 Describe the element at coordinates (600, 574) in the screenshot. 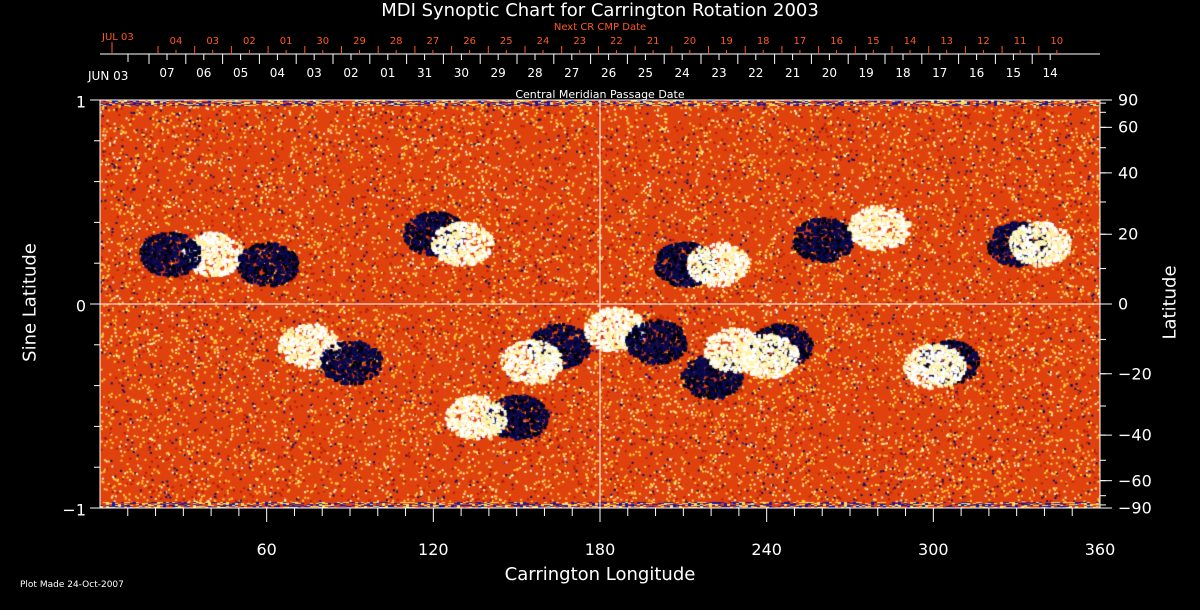

I see `x-axis-label: Carrington Longitude` at that location.